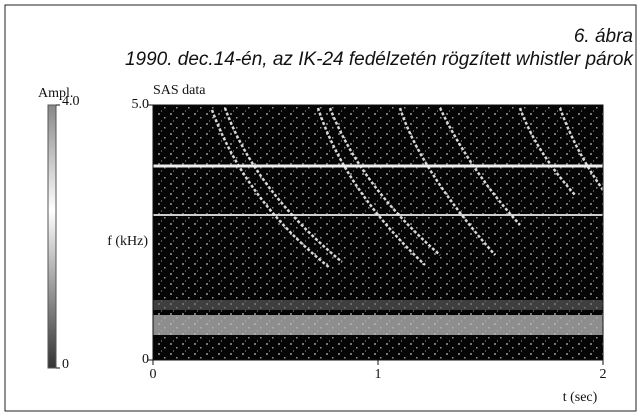 This screenshot has height=417, width=642. Describe the element at coordinates (127, 241) in the screenshot. I see `y-axis-label: f (kHz)` at that location.